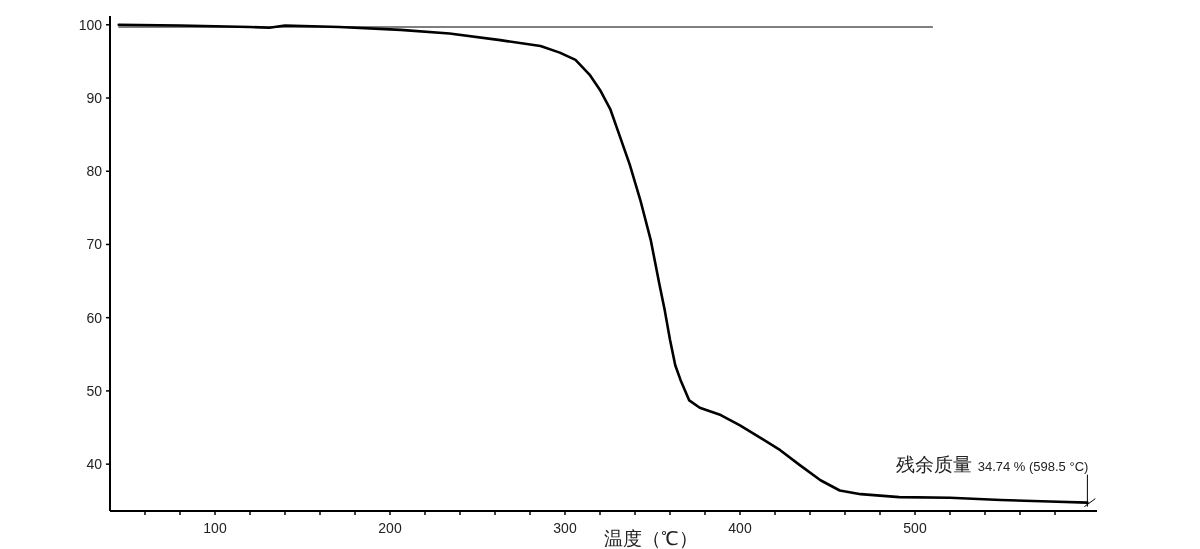 The image size is (1200, 549). Describe the element at coordinates (915, 528) in the screenshot. I see `x-tick-label: 500` at that location.